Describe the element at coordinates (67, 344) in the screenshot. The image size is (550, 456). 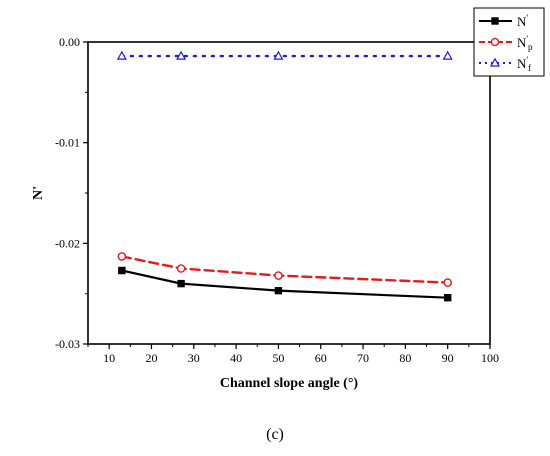
I see `y-tick-label: -0.03` at that location.